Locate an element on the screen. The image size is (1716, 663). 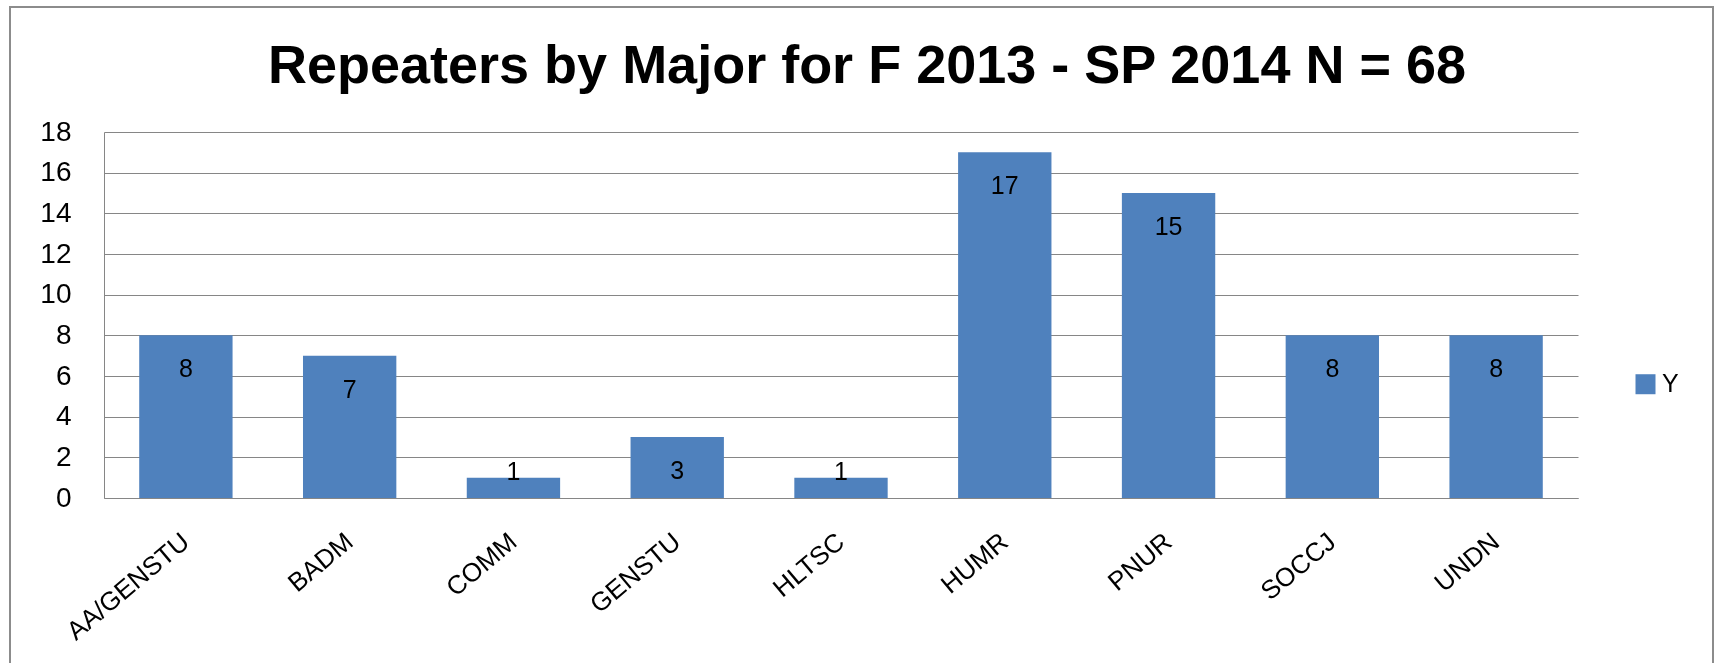
y-tick-label: 10 is located at coordinates (56, 294).